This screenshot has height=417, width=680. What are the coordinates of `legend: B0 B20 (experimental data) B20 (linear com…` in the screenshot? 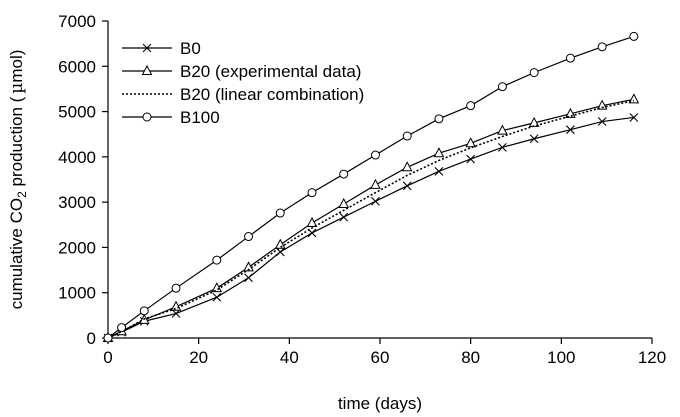 It's located at (243, 83).